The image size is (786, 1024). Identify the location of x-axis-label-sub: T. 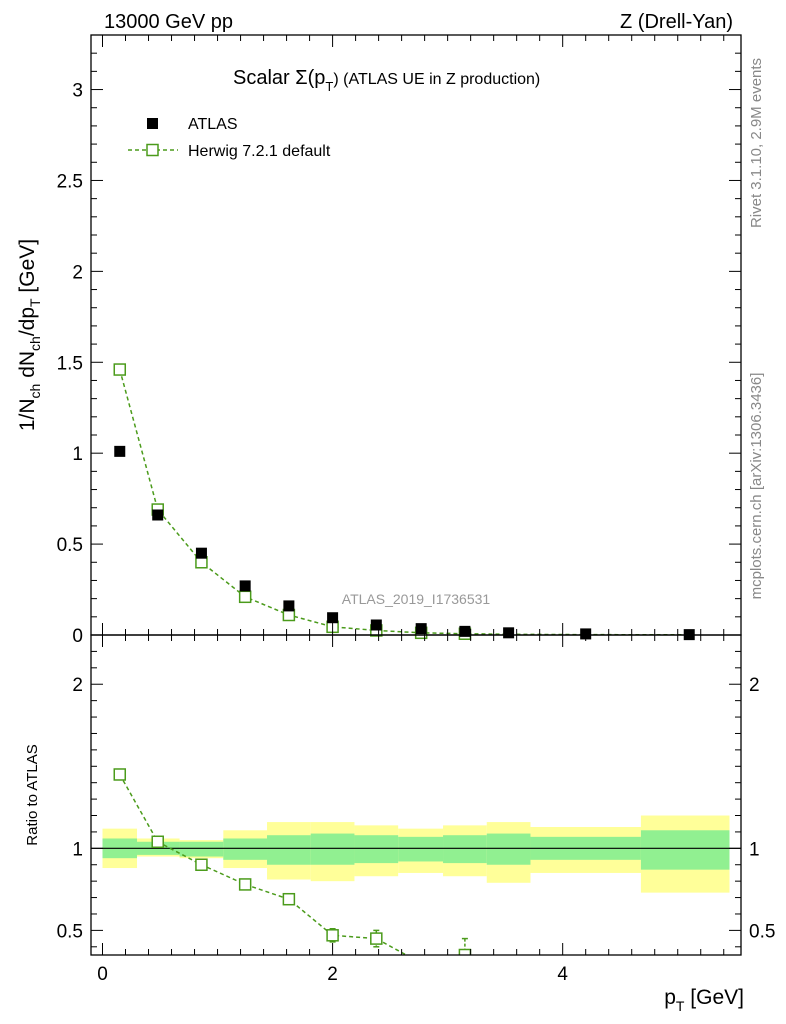
(680, 1006).